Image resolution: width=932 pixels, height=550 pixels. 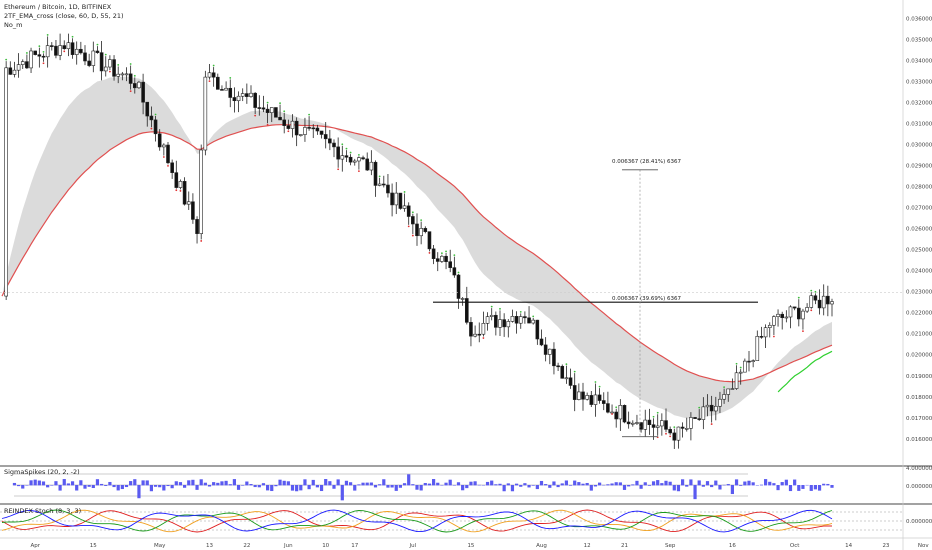 I want to click on x-tick-label: Jun, so click(x=288, y=546).